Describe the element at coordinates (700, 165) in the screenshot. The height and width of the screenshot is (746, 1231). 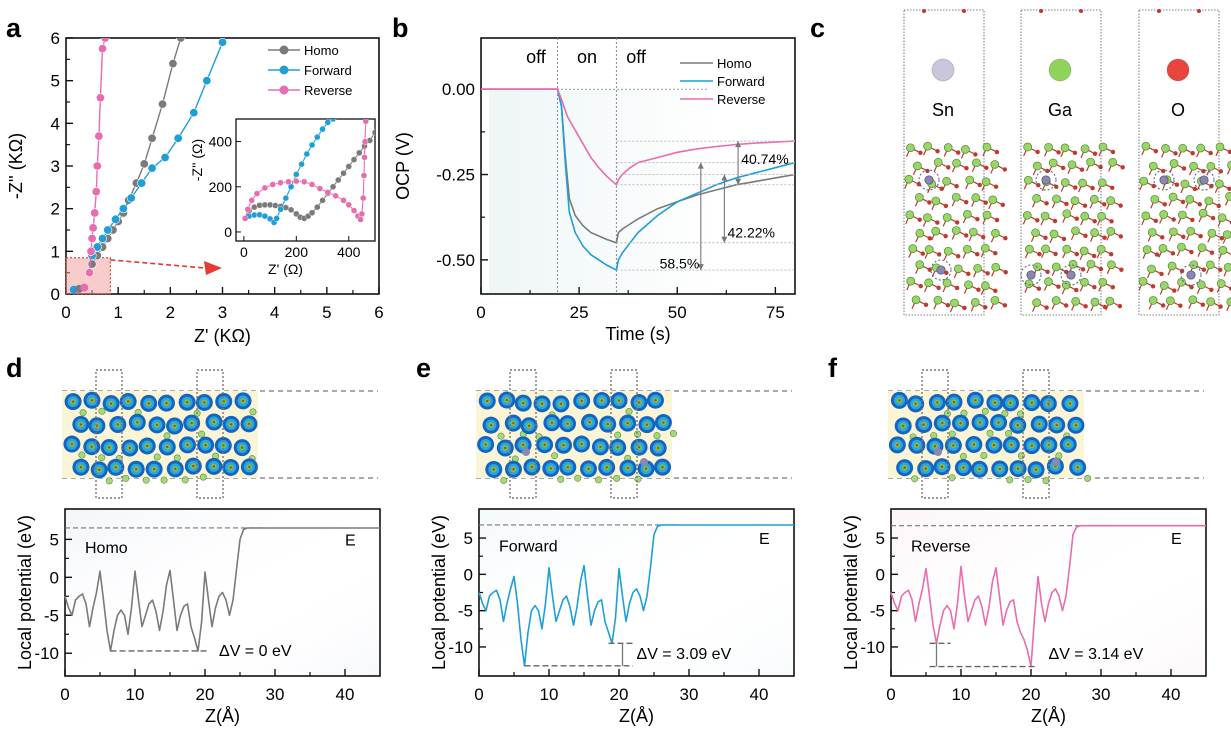
I see `arrow-forward-head` at that location.